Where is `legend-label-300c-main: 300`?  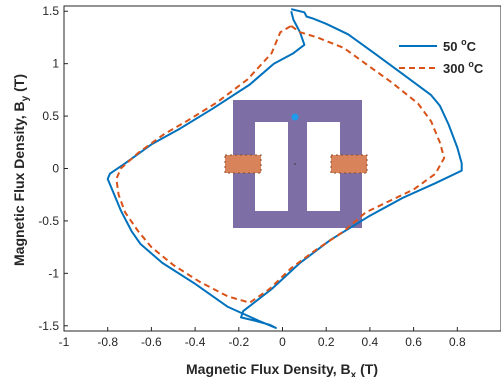
legend-label-300c-main: 300 is located at coordinates (455, 68).